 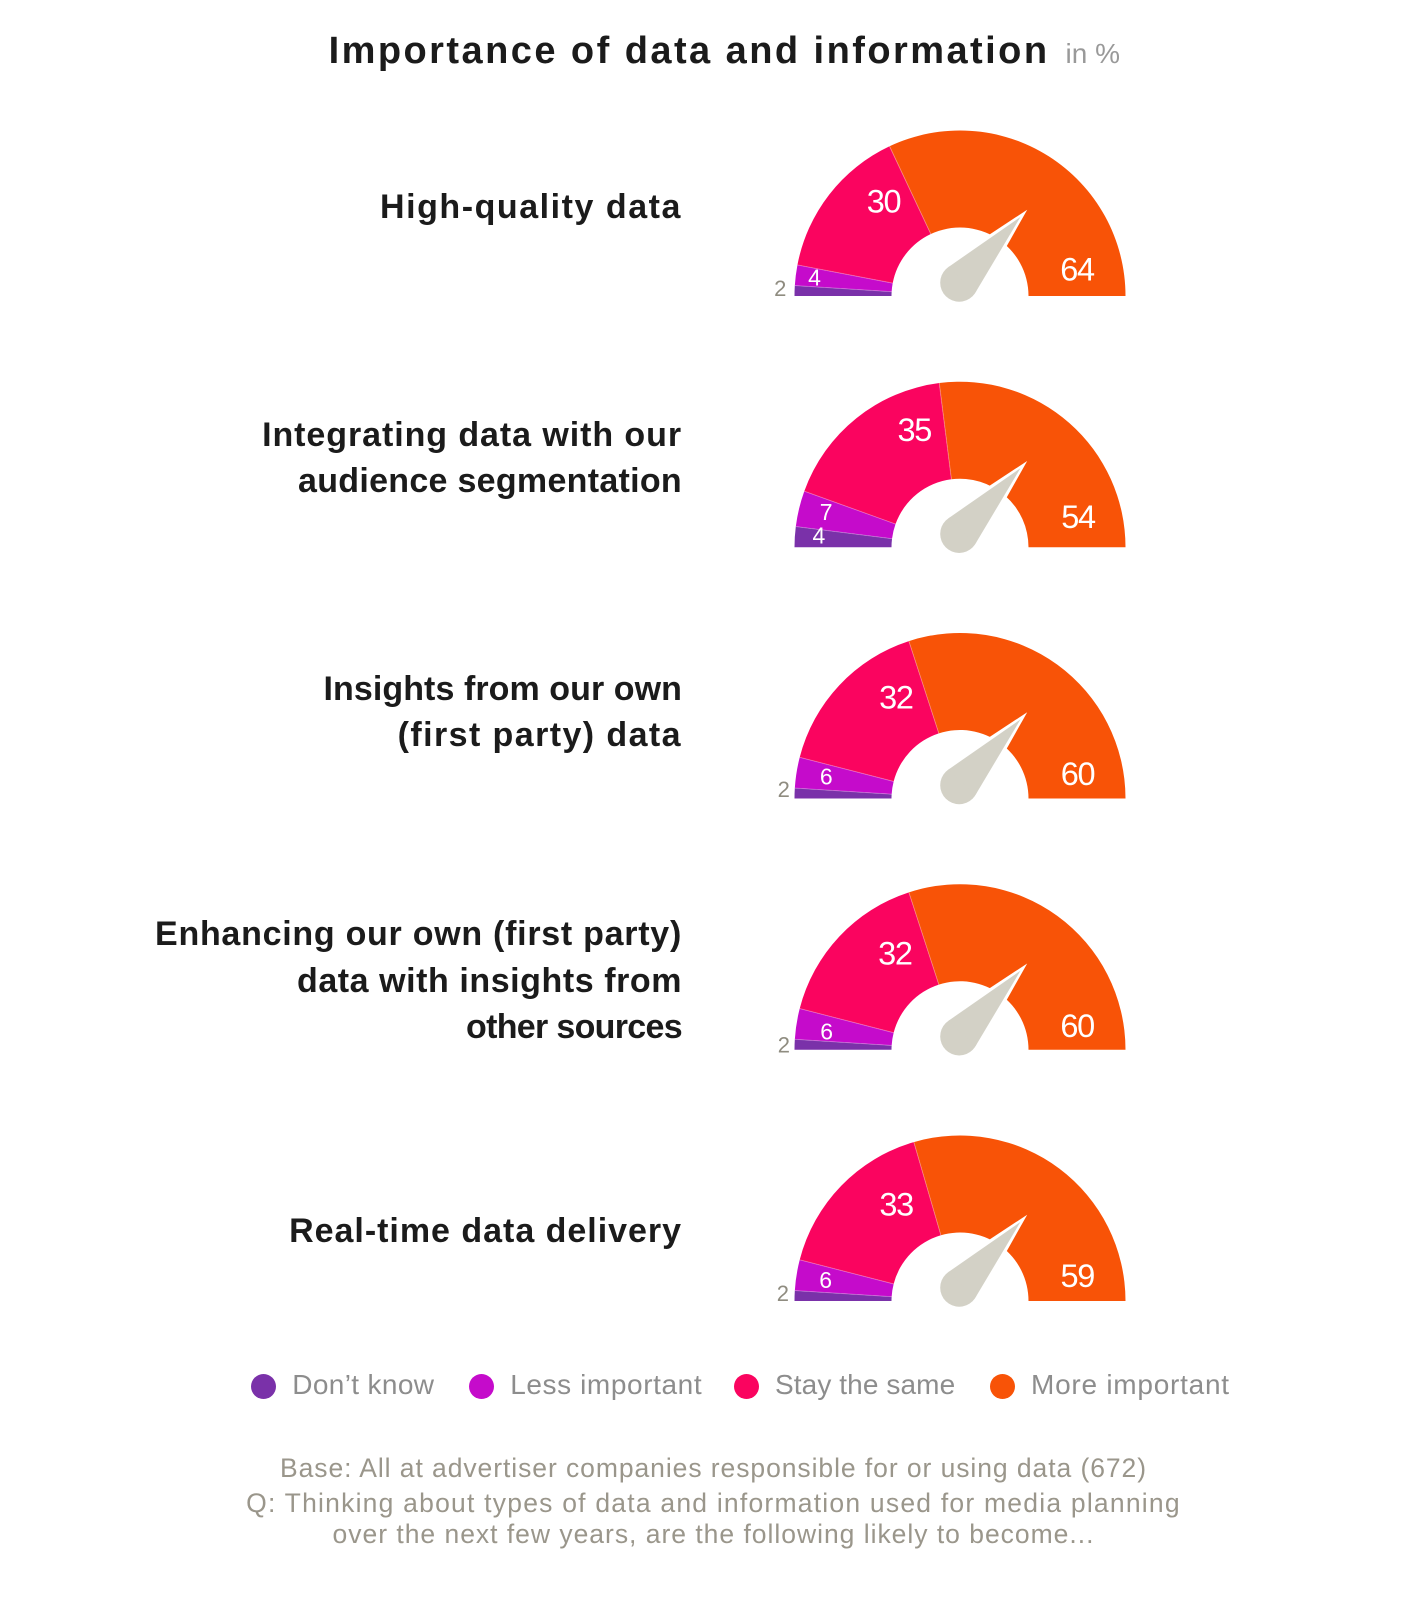 What do you see at coordinates (915, 430) in the screenshot?
I see `svg-text: 35` at bounding box center [915, 430].